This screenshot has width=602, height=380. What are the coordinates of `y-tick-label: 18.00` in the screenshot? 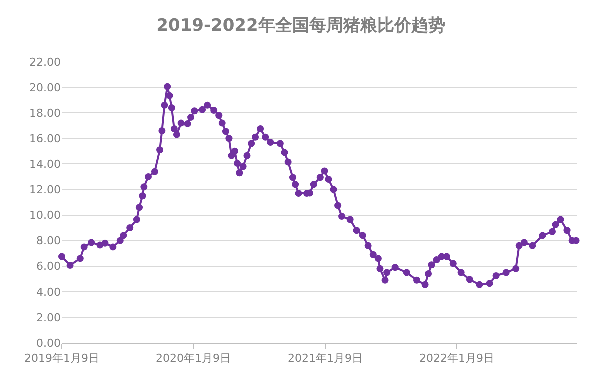 It's located at (45, 113).